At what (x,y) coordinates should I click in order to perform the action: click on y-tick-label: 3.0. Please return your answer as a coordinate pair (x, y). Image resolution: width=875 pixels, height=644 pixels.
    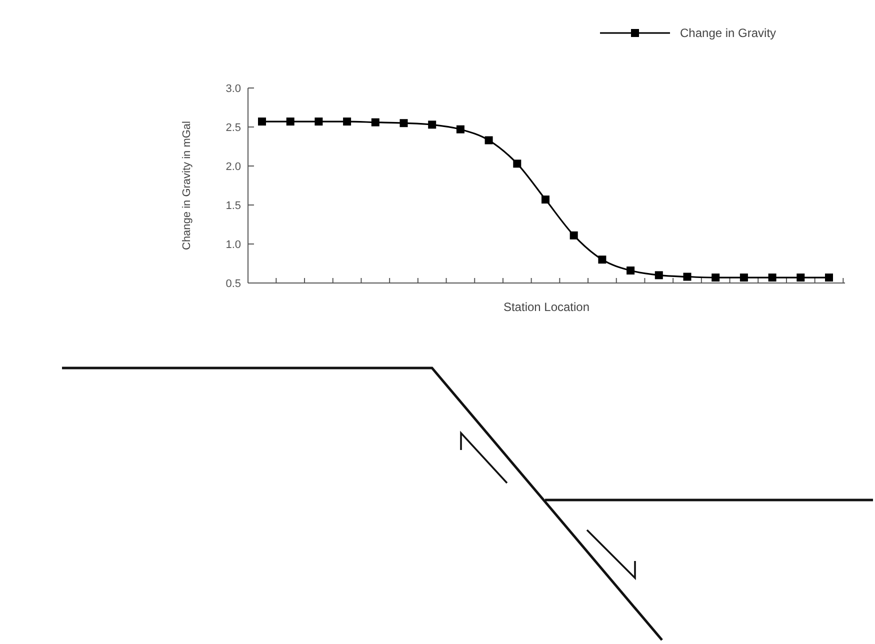
    Looking at the image, I should click on (233, 88).